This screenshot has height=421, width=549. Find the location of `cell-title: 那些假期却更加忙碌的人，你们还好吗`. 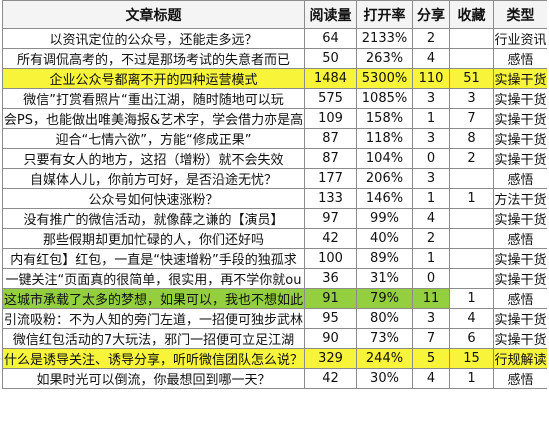

cell-title: 那些假期却更加忙碌的人，你们还好吗 is located at coordinates (153, 238).